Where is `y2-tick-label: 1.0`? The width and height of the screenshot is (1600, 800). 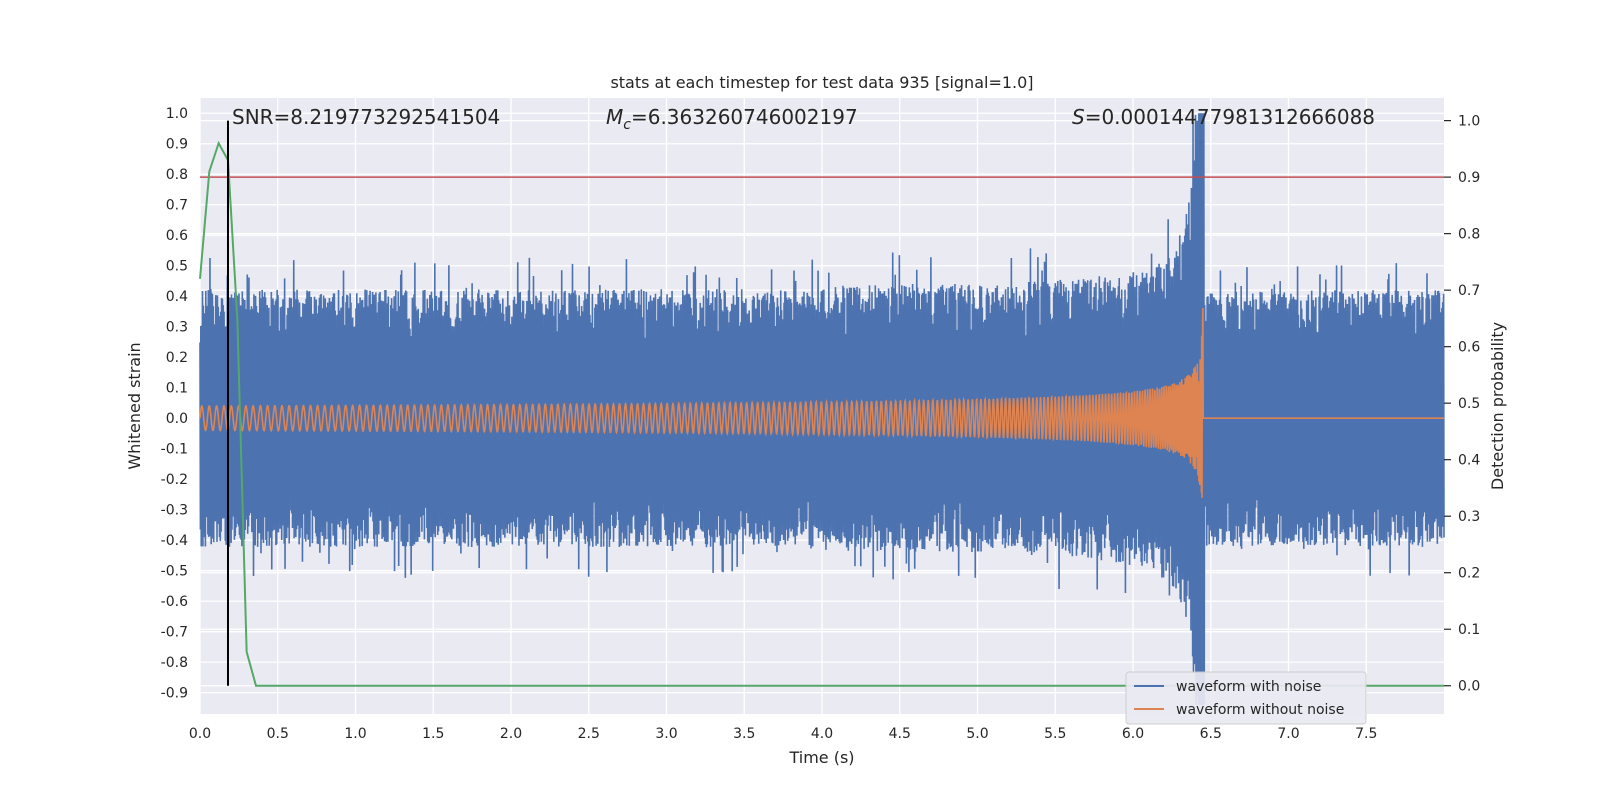
y2-tick-label: 1.0 is located at coordinates (1469, 122).